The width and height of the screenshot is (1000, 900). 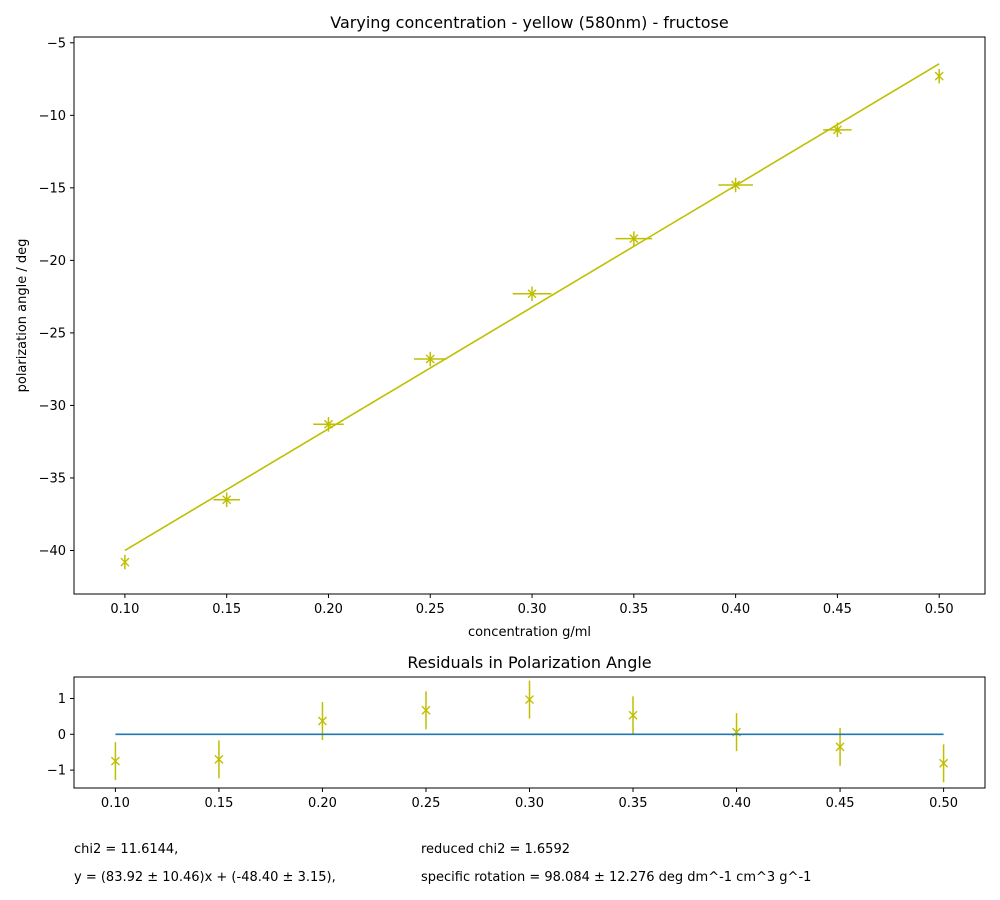 I want to click on chi2-text: chi2 = 11.6144,, so click(x=126, y=849).